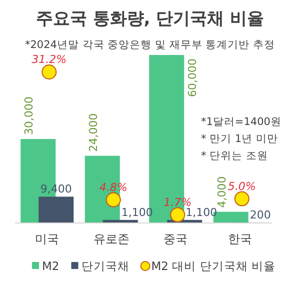  What do you see at coordinates (193, 77) in the screenshot?
I see `data-label: 60,000` at bounding box center [193, 77].